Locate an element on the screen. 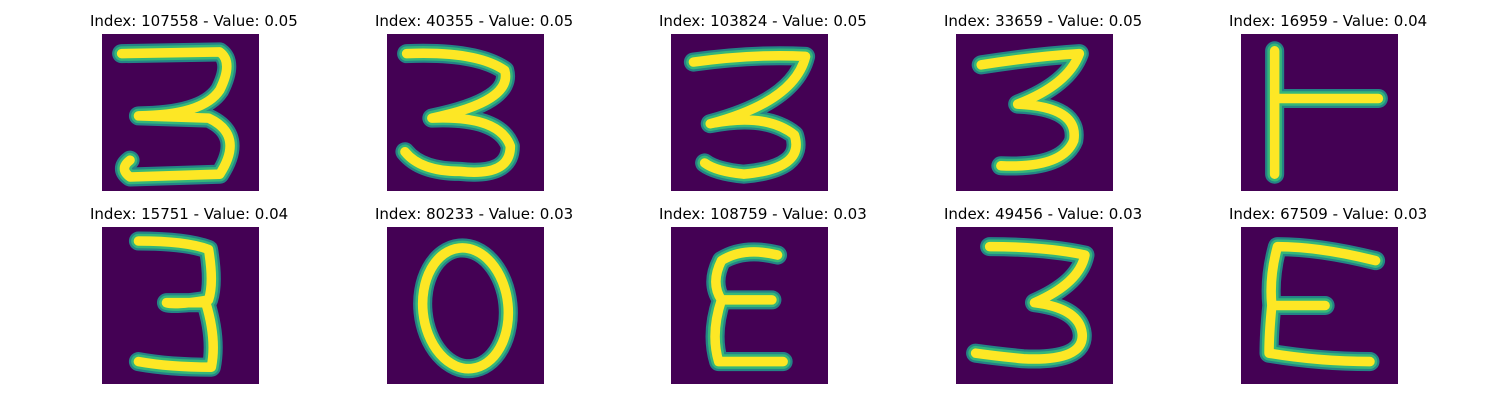  panel-title: Index: 108759 - Value: 0.03 is located at coordinates (763, 214).